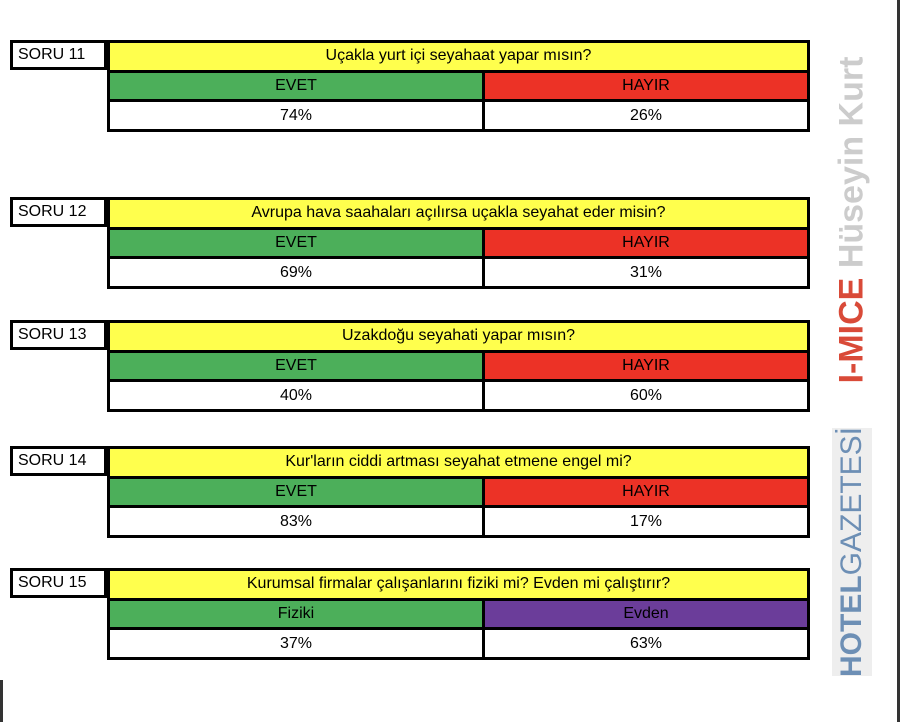  I want to click on percent-no: 26%, so click(646, 115).